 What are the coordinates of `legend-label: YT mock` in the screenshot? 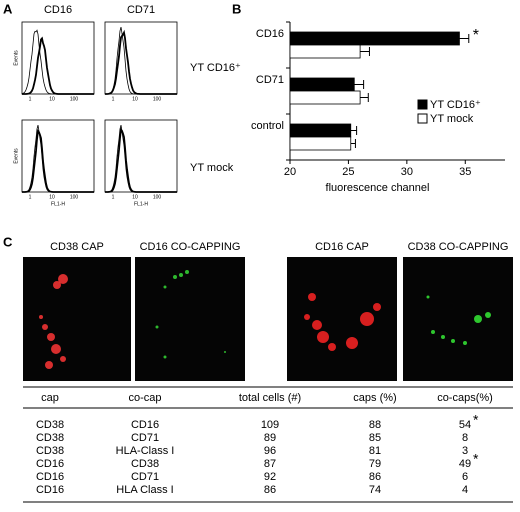 It's located at (452, 119).